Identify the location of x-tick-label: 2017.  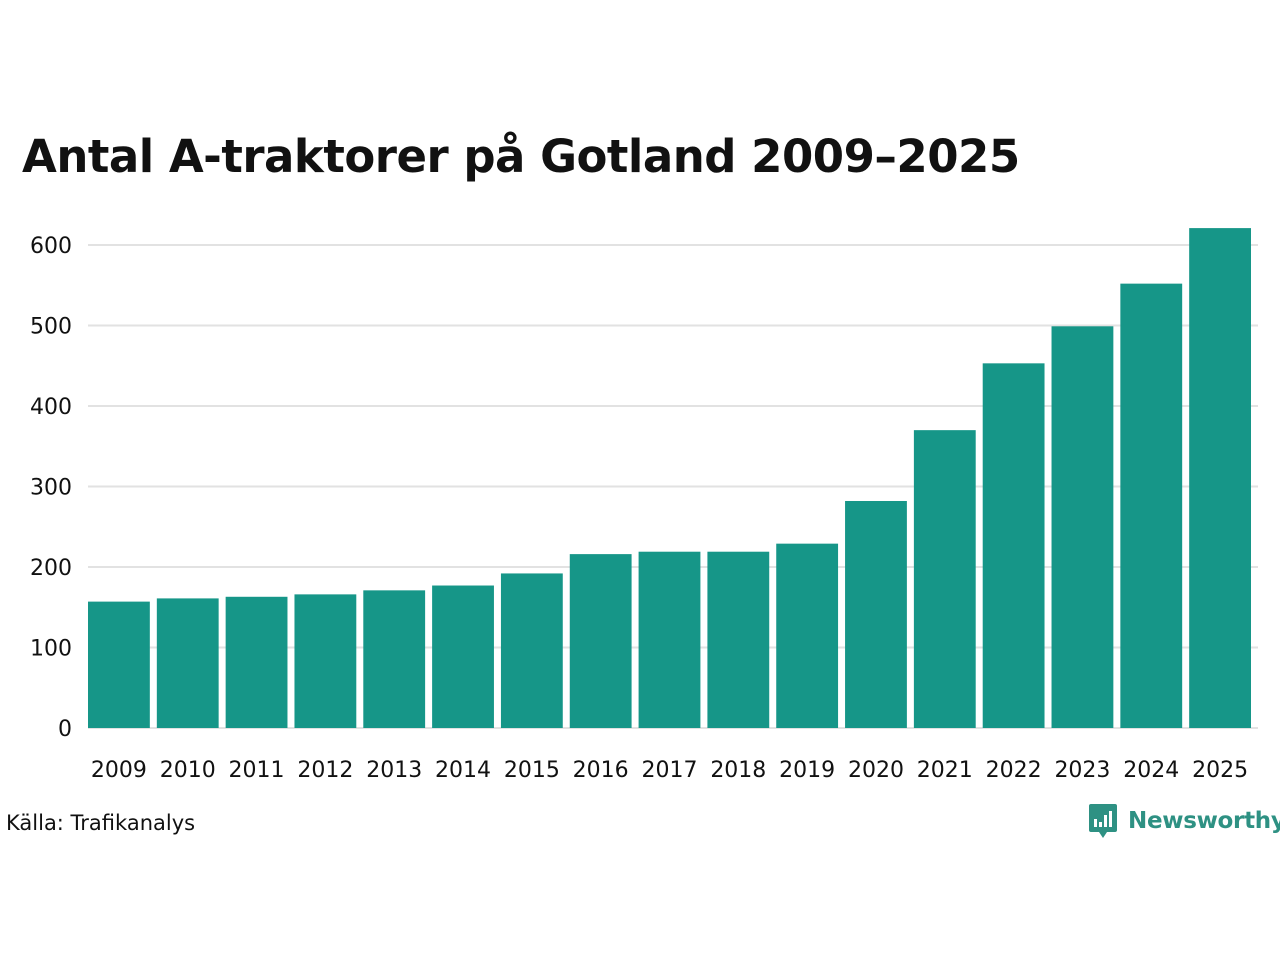
(670, 770).